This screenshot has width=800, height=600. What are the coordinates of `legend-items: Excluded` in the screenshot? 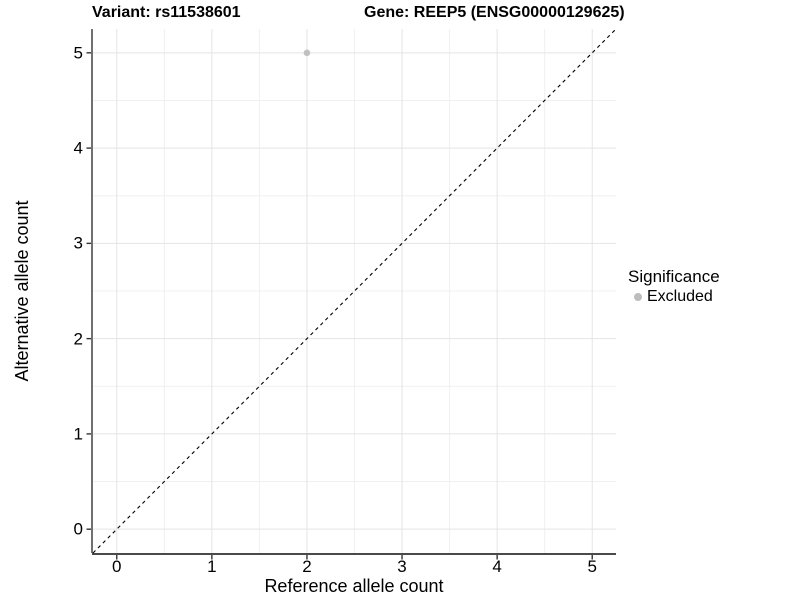 It's located at (674, 297).